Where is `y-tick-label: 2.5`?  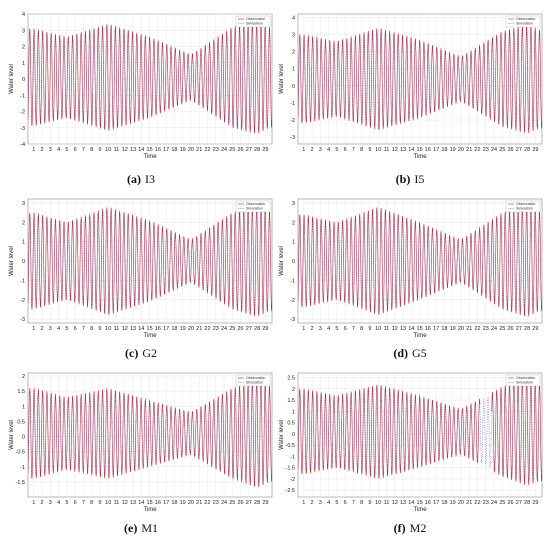 y-tick-label: 2.5 is located at coordinates (291, 379).